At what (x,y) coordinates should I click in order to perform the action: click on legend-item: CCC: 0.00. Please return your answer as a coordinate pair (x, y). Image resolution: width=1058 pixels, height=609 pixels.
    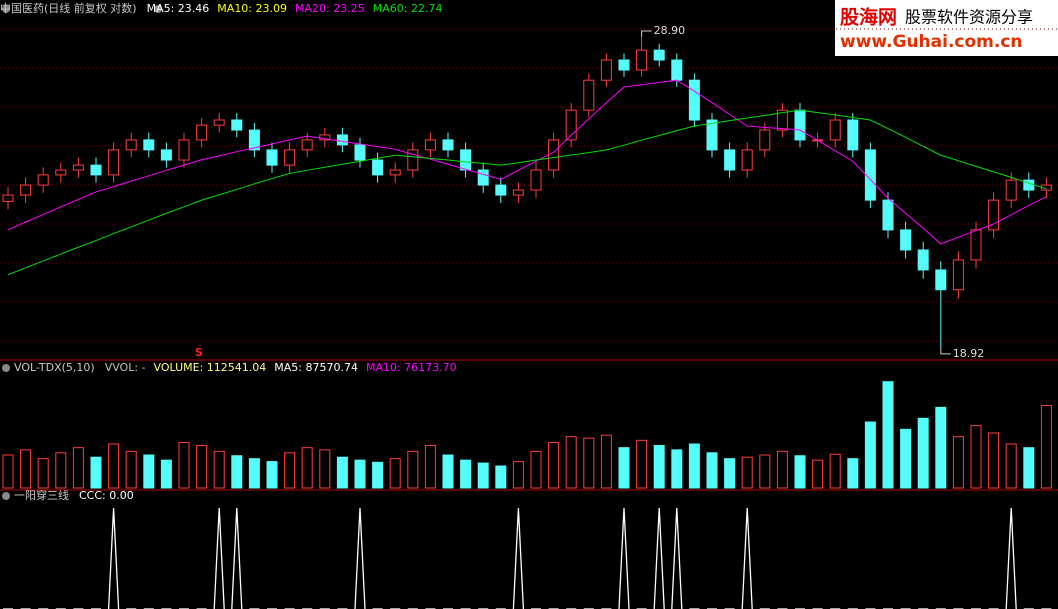
    Looking at the image, I should click on (106, 495).